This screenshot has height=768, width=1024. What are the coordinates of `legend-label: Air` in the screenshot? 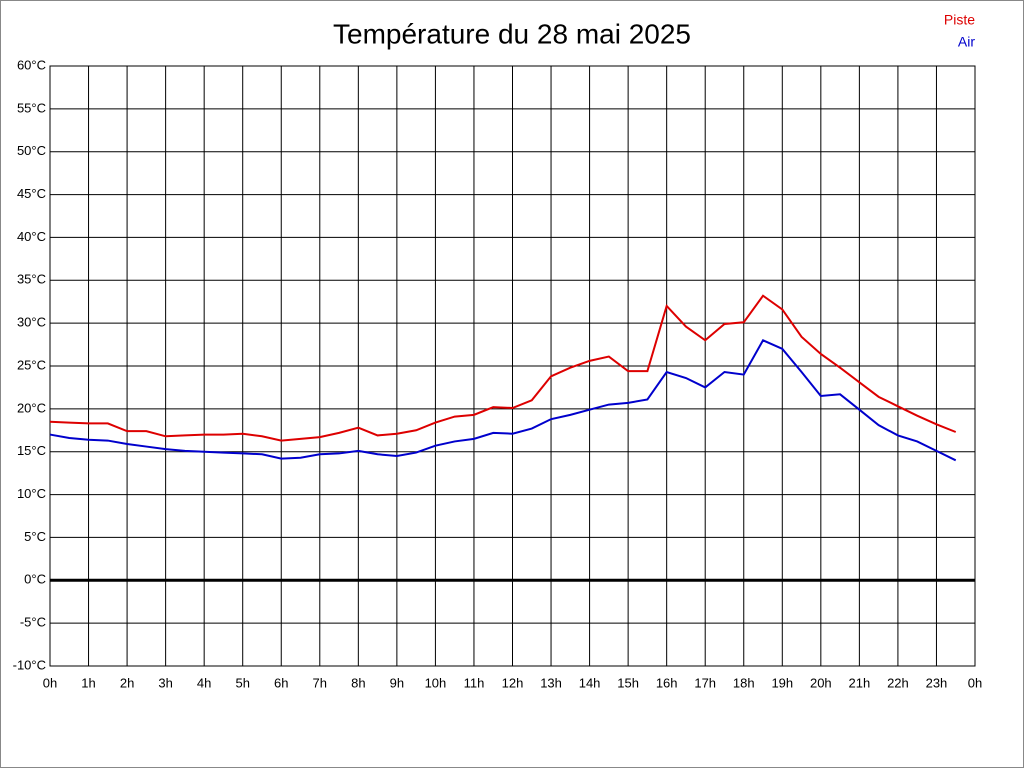 It's located at (966, 42).